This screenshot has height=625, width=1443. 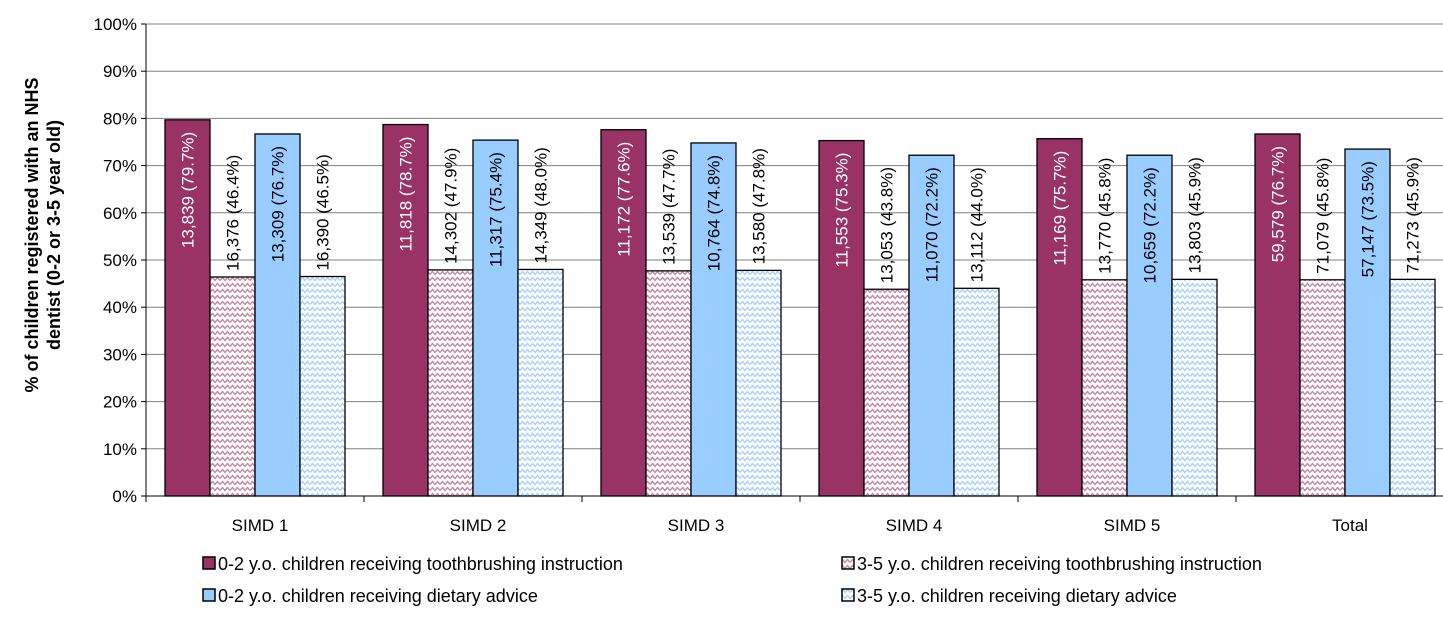 What do you see at coordinates (260, 525) in the screenshot?
I see `x-category-label: SIMD 1` at bounding box center [260, 525].